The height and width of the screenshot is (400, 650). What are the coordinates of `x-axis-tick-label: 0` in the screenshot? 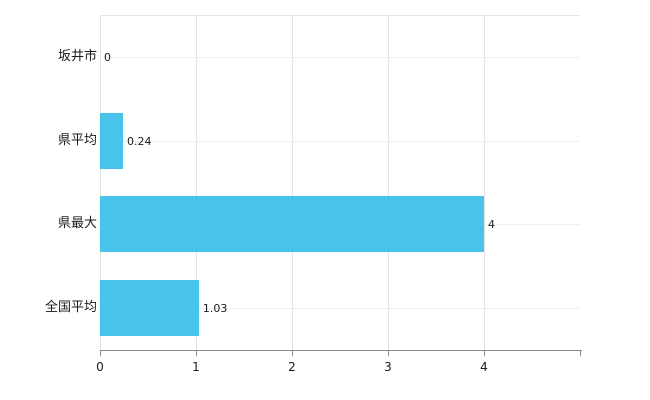 It's located at (100, 367).